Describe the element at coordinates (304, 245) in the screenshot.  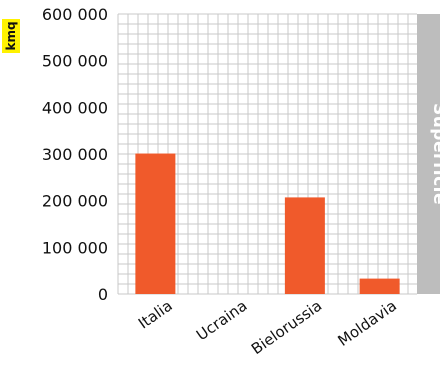
I see `bar-bielorussia` at that location.